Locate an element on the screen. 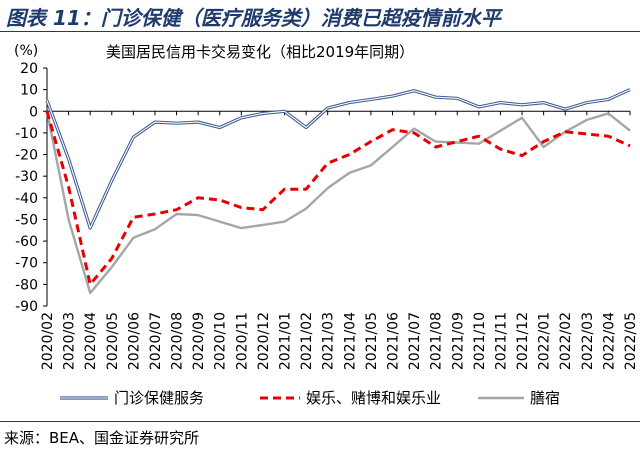 The height and width of the screenshot is (451, 640). legend-label: 娱乐、赌博和娱乐业 is located at coordinates (373, 398).